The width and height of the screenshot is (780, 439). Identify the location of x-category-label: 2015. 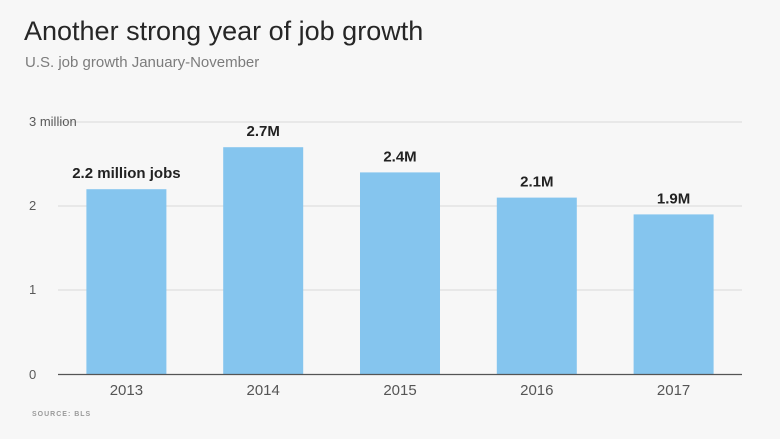
(399, 390).